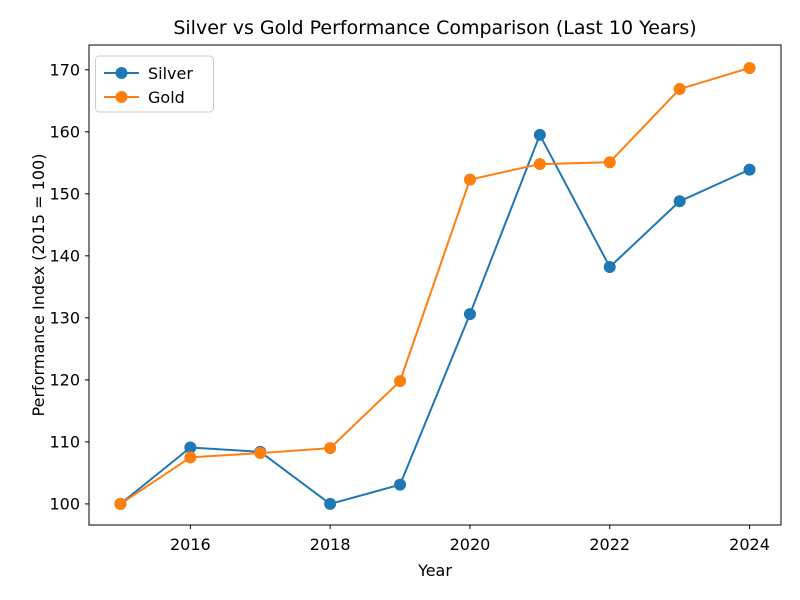 Image resolution: width=800 pixels, height=600 pixels. Describe the element at coordinates (679, 201) in the screenshot. I see `data-point-silver-2023` at that location.